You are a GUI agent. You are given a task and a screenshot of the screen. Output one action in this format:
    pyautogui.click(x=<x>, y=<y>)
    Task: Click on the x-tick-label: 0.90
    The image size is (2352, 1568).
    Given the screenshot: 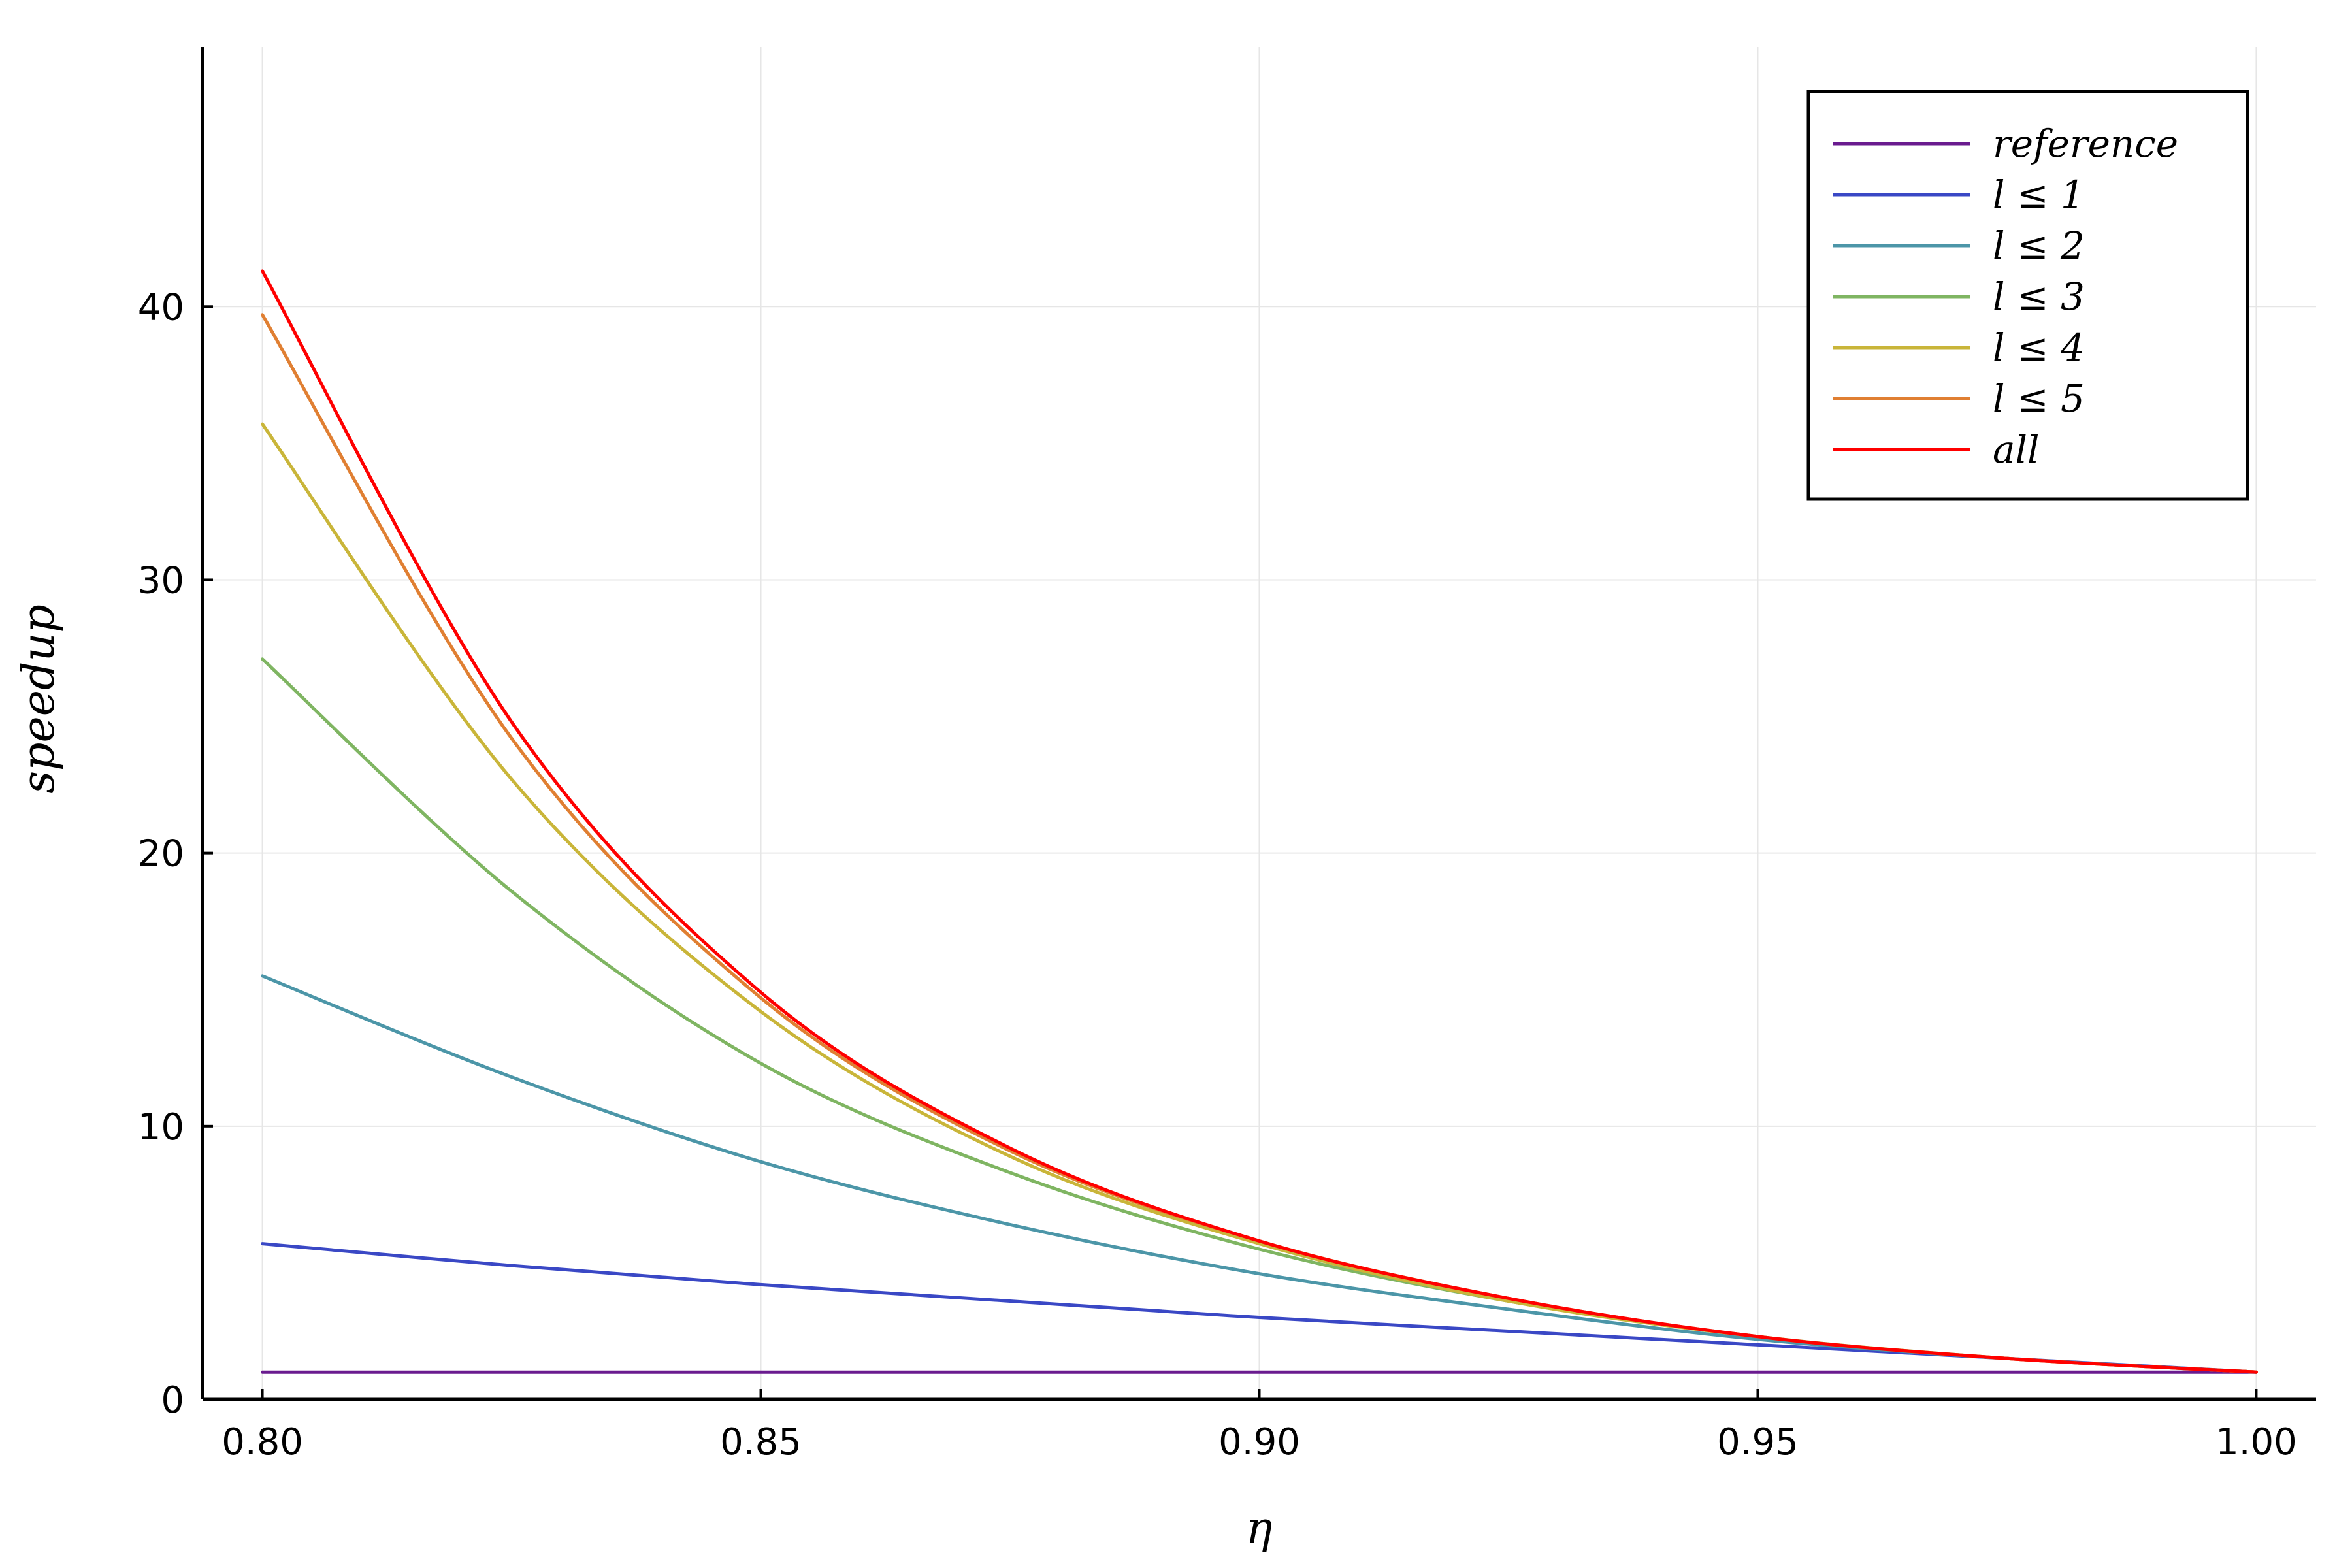 What is the action you would take?
    pyautogui.click(x=1259, y=1442)
    